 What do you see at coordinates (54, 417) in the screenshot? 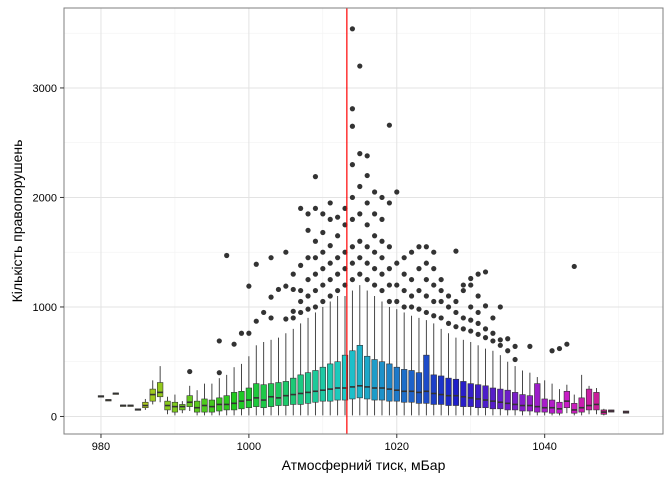
I see `y-tick-label: 0` at bounding box center [54, 417].